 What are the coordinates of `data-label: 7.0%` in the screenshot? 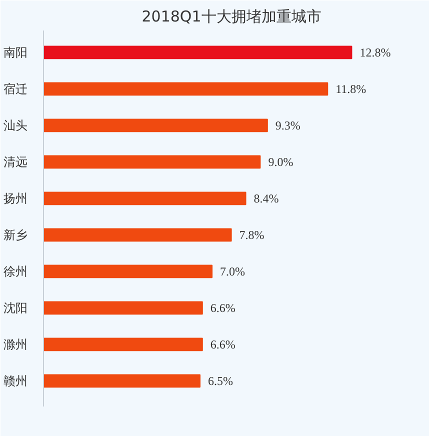 It's located at (233, 271).